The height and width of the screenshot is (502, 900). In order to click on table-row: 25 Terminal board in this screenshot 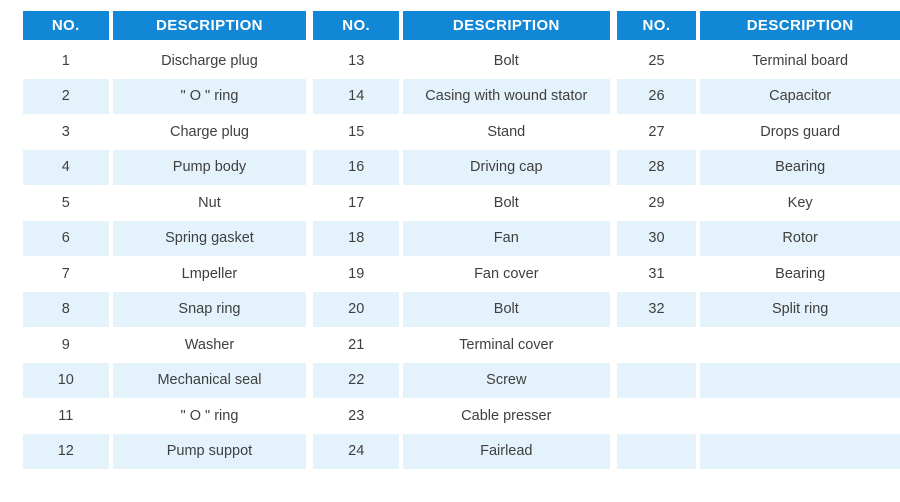, I will do `click(758, 60)`.